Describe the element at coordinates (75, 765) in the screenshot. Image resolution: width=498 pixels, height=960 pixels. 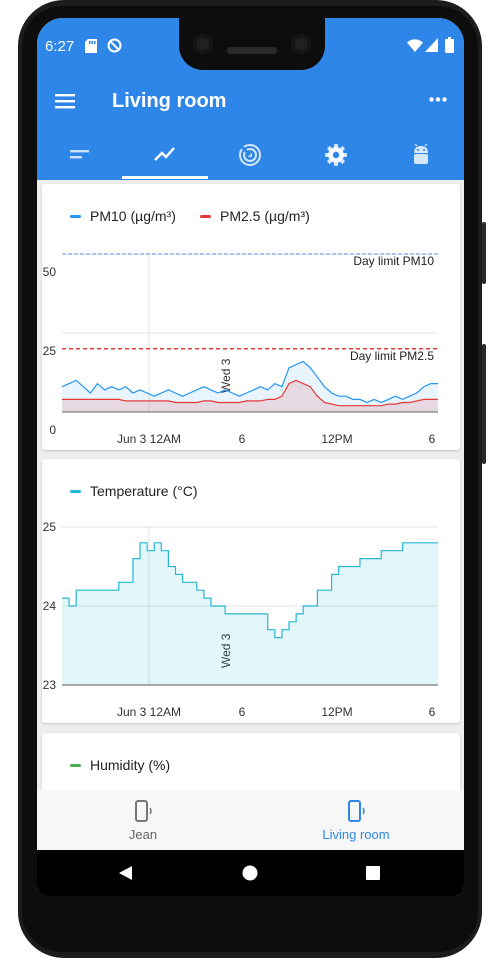
I see `humidity-legend-swatch` at that location.